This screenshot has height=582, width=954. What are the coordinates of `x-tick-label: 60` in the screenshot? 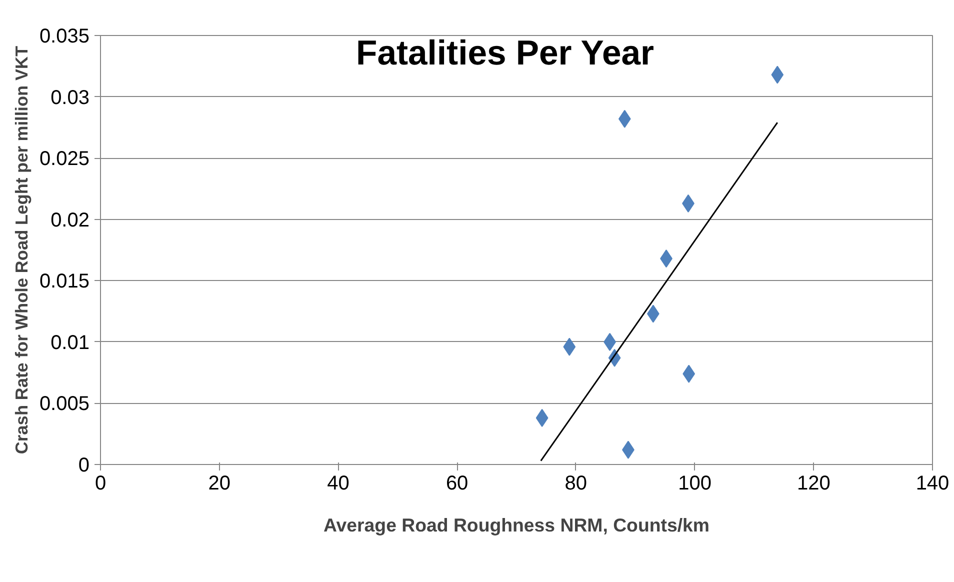 It's located at (457, 483).